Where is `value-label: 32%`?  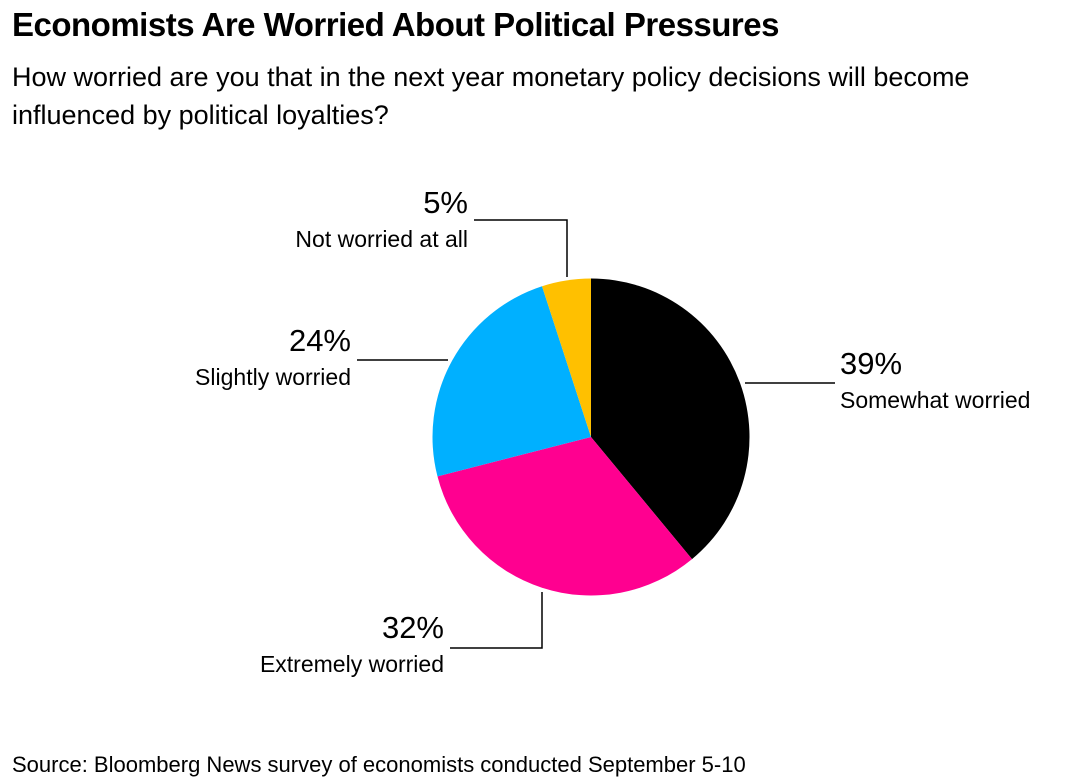 value-label: 32% is located at coordinates (413, 627).